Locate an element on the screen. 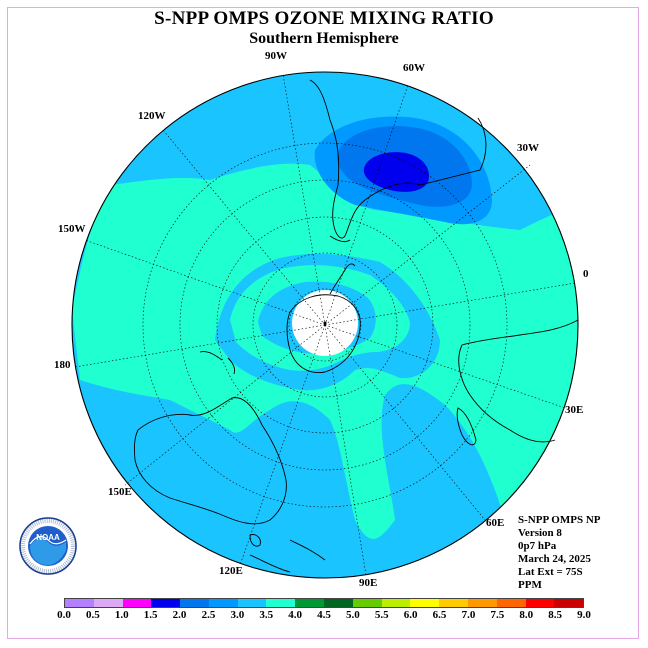 The height and width of the screenshot is (648, 648). colorbar-tick-label: 9.0 is located at coordinates (584, 615).